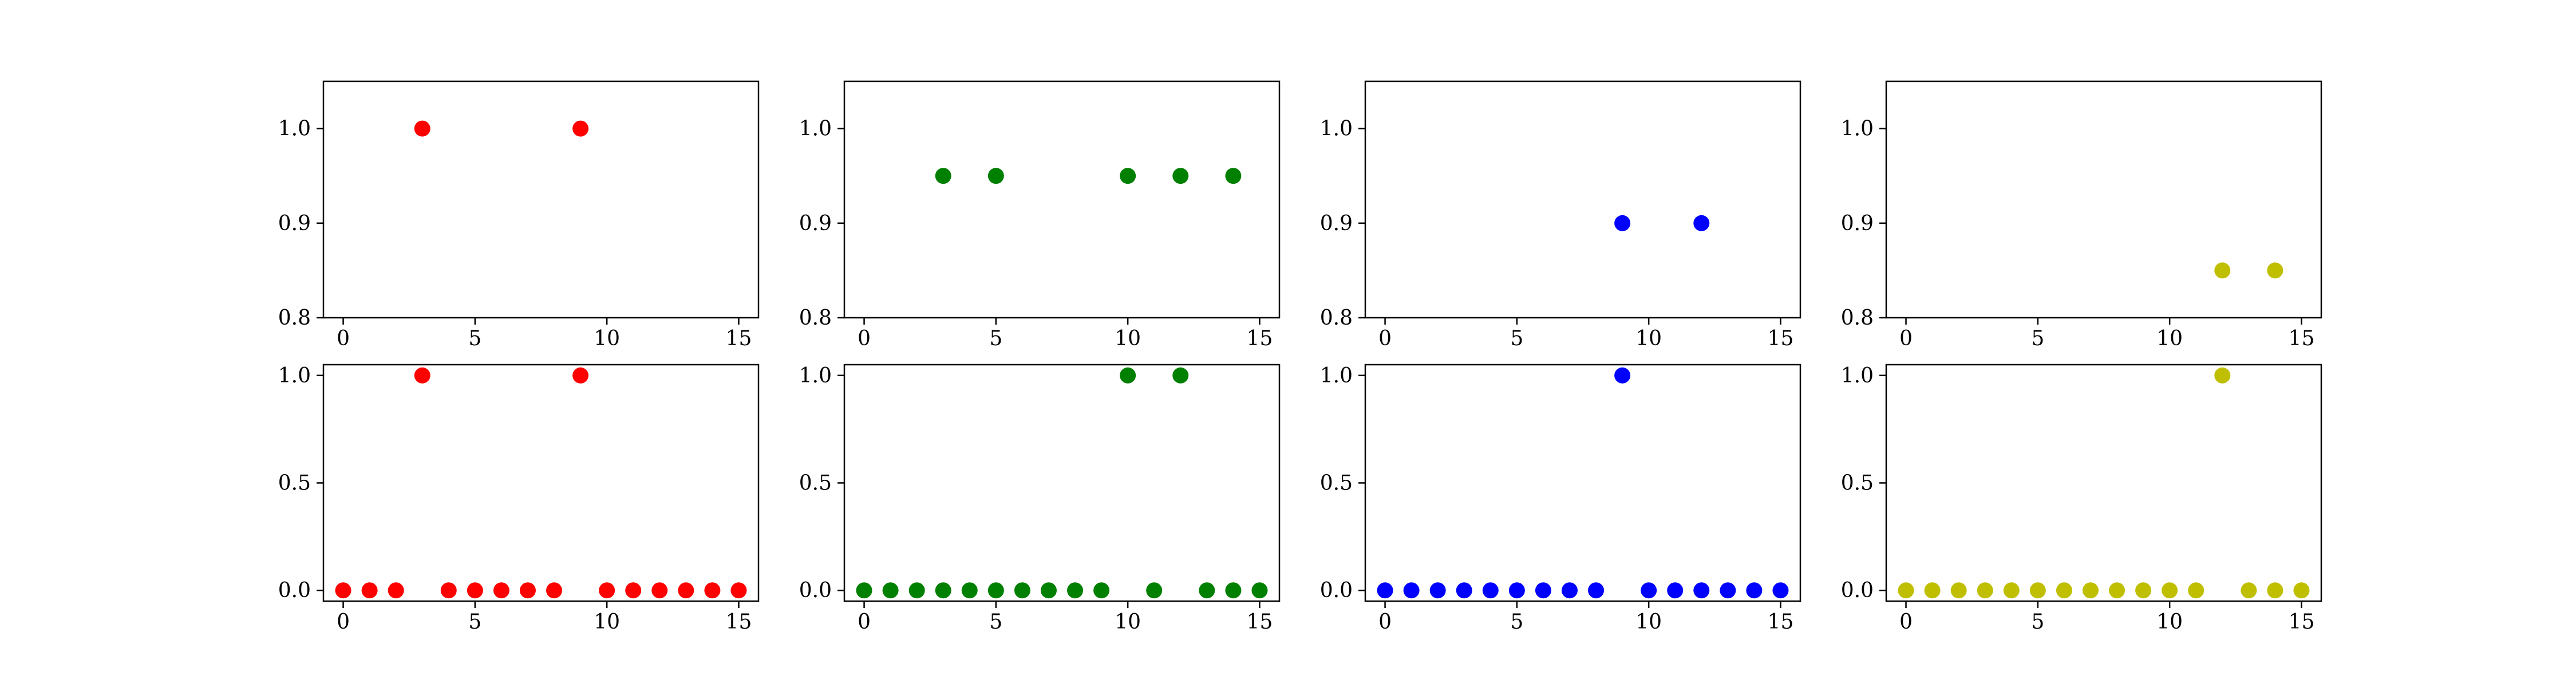  What do you see at coordinates (541, 199) in the screenshot?
I see `subplot-r1-c1-axes-frame` at bounding box center [541, 199].